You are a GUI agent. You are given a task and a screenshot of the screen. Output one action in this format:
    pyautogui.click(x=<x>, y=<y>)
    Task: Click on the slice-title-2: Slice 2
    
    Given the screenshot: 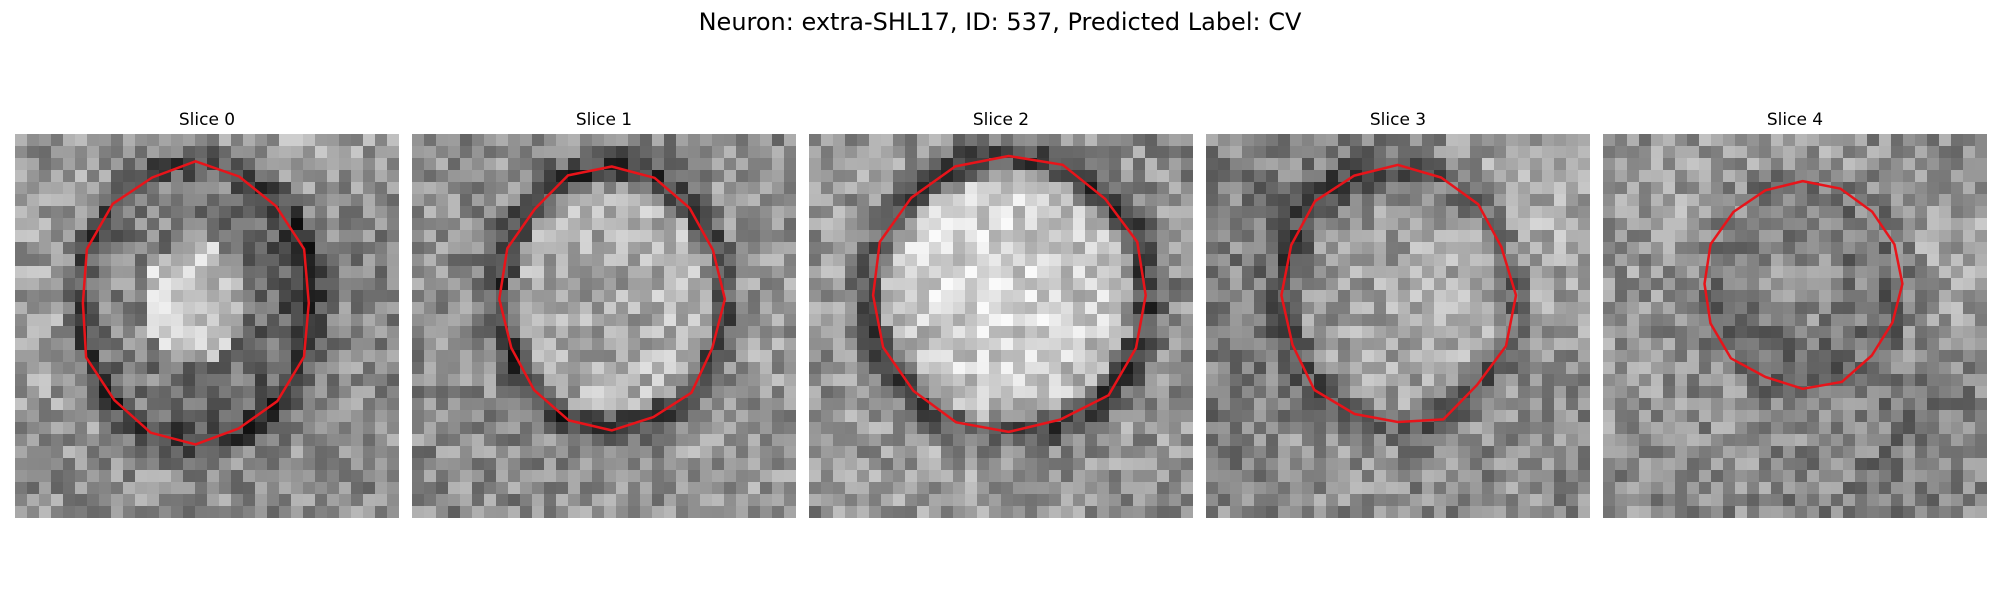 What is the action you would take?
    pyautogui.click(x=1001, y=120)
    